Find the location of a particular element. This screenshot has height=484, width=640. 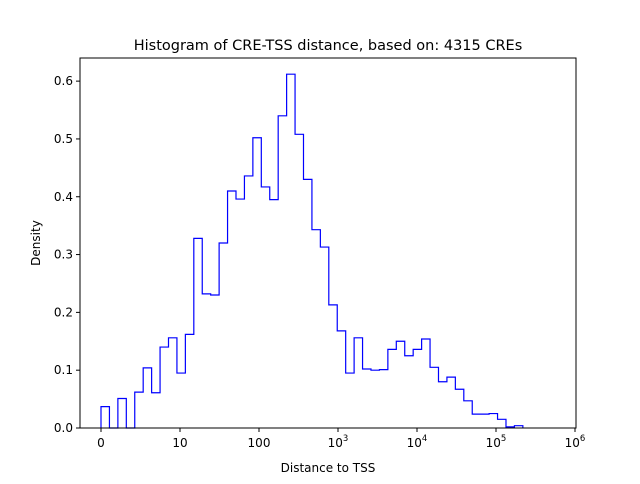

x-tick-label: 10⁴ is located at coordinates (417, 442).